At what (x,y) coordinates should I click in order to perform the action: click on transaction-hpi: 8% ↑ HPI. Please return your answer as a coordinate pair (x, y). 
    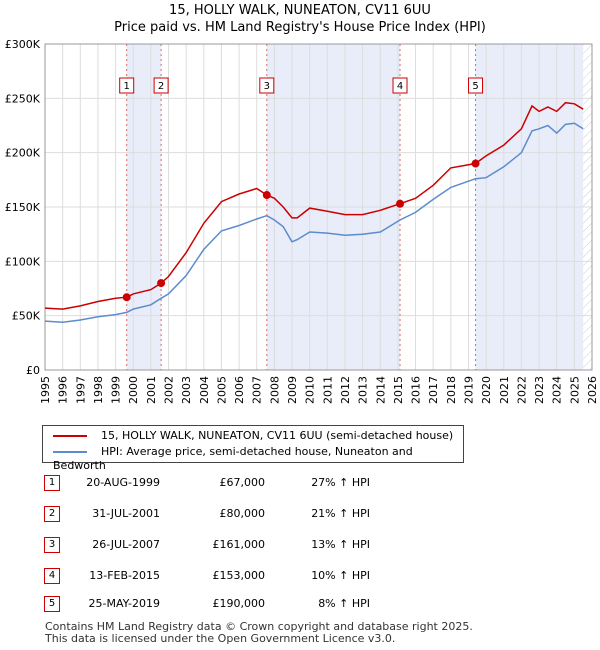
    Looking at the image, I should click on (344, 603).